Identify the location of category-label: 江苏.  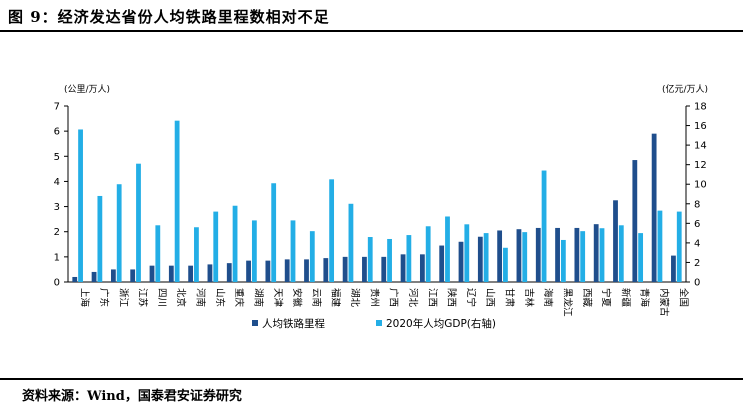
(143, 298).